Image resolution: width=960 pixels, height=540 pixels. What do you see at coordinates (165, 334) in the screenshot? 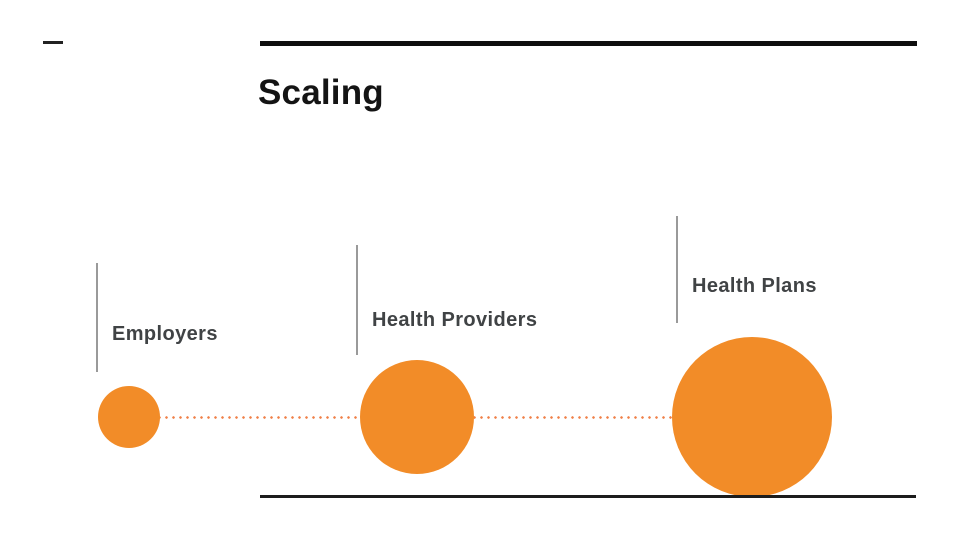
I see `label-employers: Employers` at bounding box center [165, 334].